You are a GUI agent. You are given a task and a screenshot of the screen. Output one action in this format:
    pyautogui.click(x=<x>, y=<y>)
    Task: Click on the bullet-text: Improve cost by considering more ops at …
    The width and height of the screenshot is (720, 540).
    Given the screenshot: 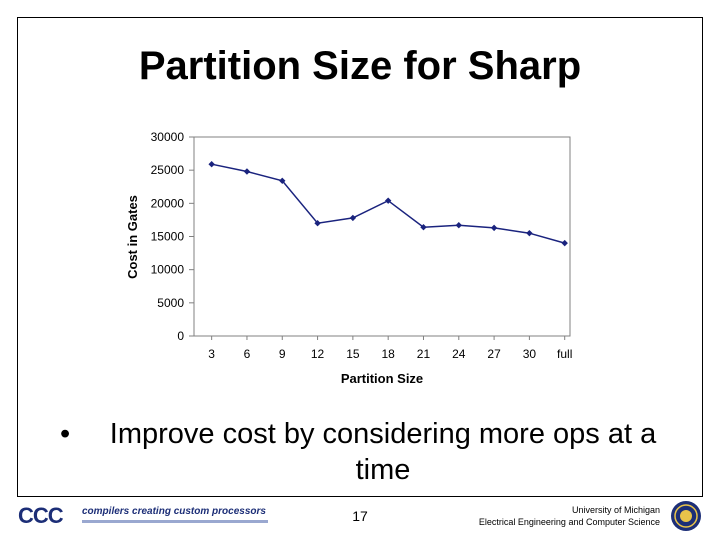 What is the action you would take?
    pyautogui.click(x=383, y=452)
    